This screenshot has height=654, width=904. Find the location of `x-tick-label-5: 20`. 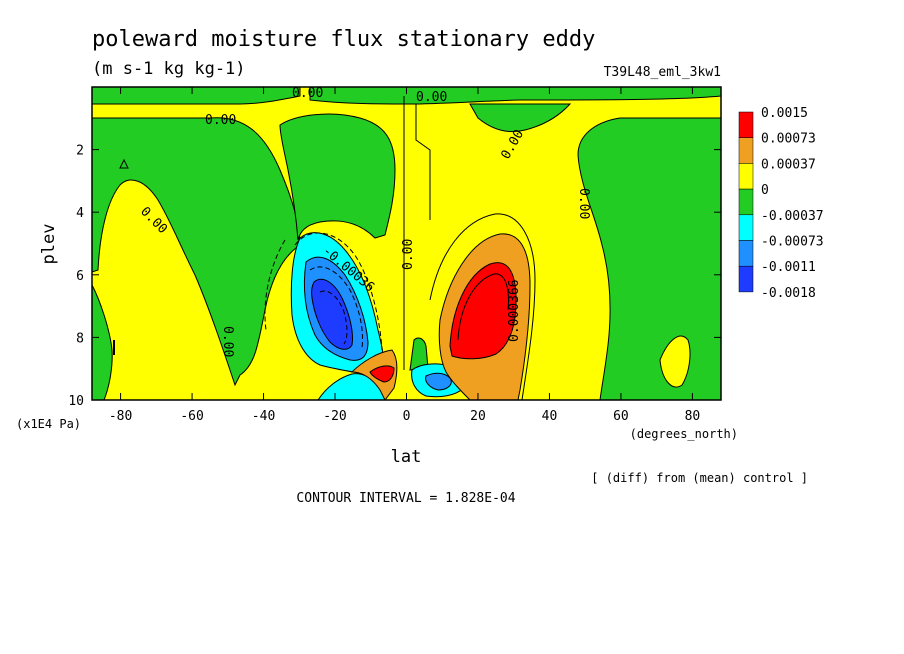

x-tick-label-5: 20 is located at coordinates (478, 416).